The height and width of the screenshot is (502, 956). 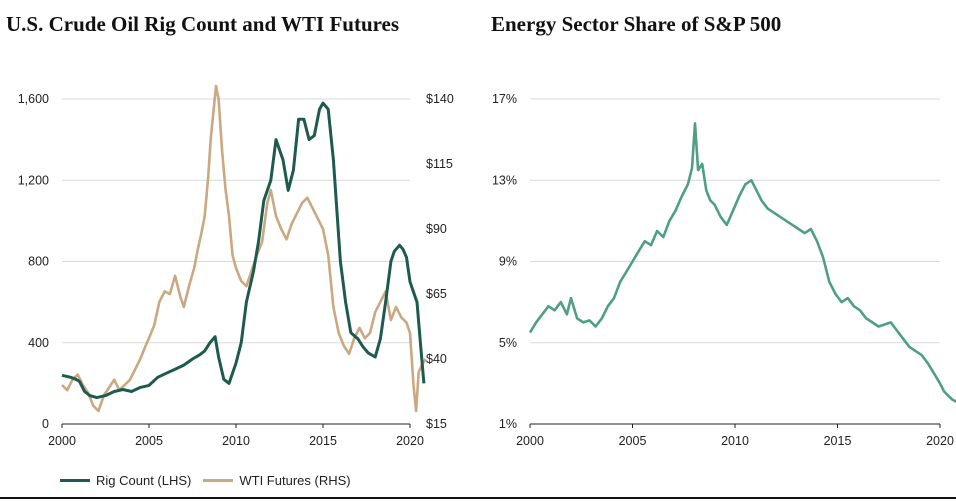 I want to click on left-x-tick-label: 2015, so click(x=323, y=441).